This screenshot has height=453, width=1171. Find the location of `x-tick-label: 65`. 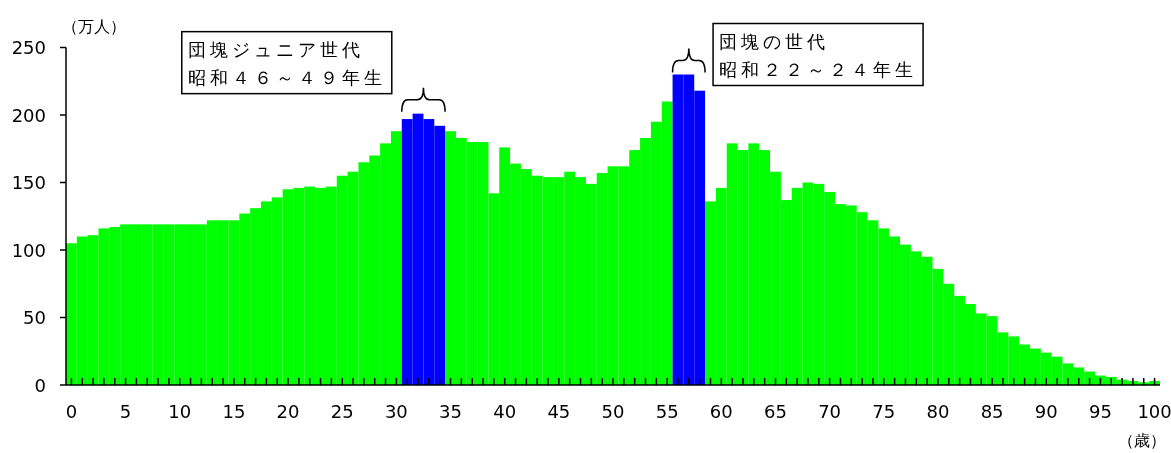

x-tick-label: 65 is located at coordinates (775, 411).